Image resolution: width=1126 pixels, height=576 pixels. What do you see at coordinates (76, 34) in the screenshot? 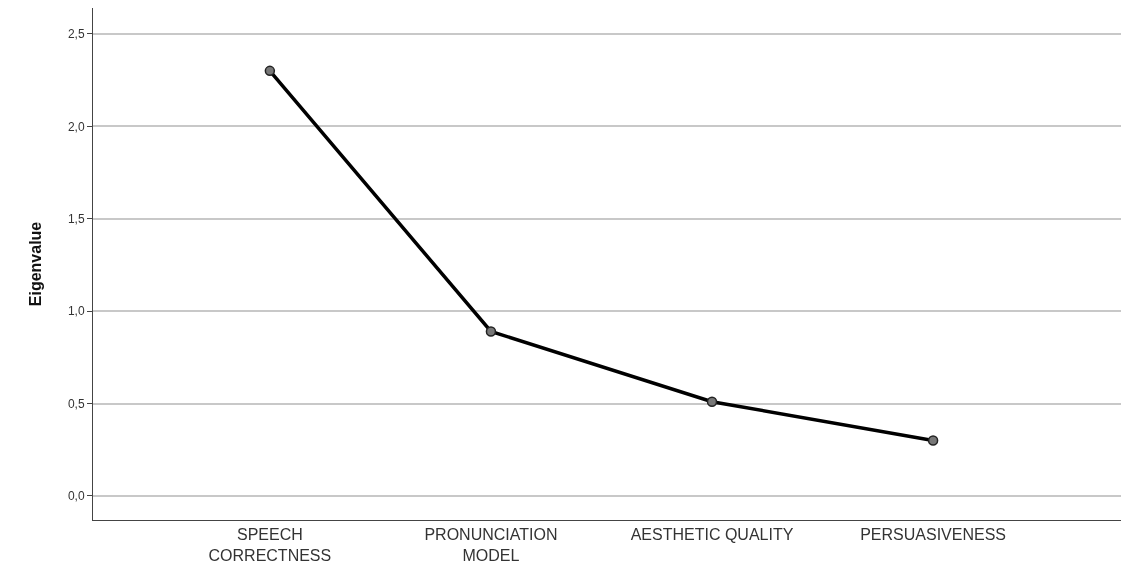
I see `y-tick-label: 2,5` at bounding box center [76, 34].